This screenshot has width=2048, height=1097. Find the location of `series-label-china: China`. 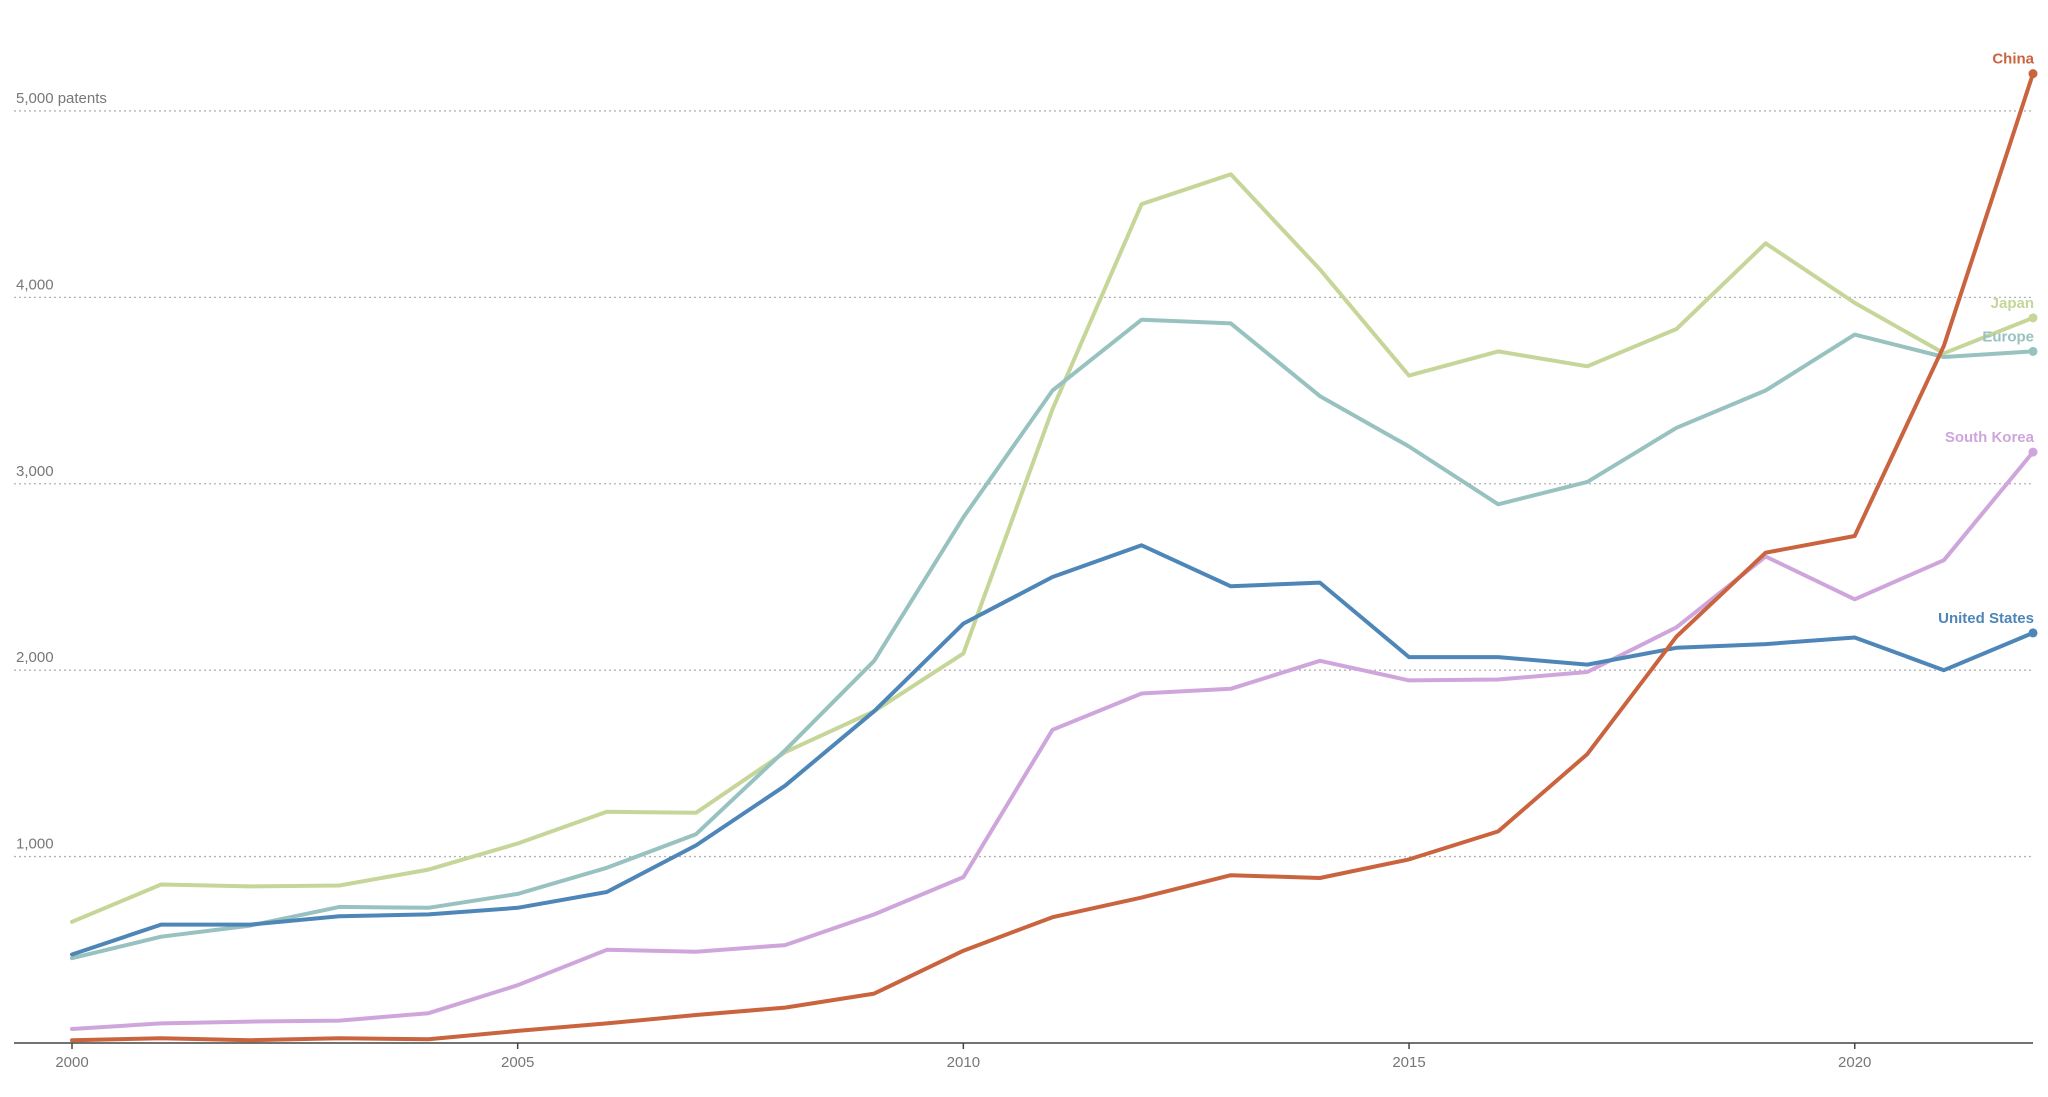

series-label-china: China is located at coordinates (2013, 59).